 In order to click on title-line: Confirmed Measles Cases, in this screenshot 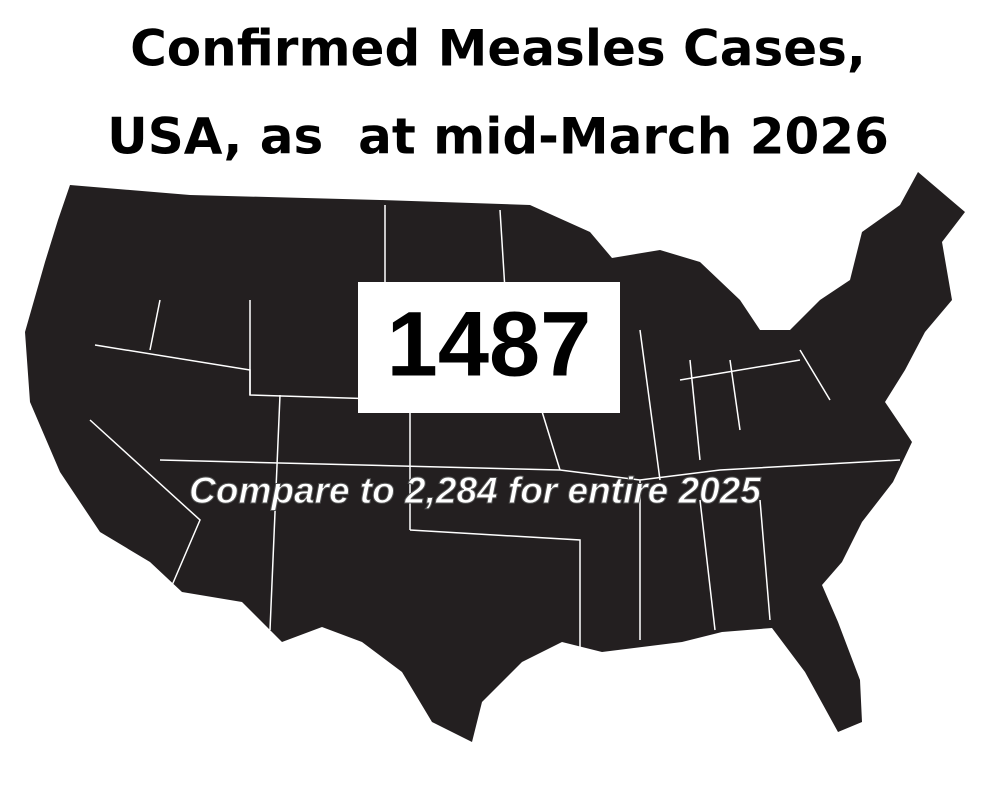, I will do `click(498, 49)`.